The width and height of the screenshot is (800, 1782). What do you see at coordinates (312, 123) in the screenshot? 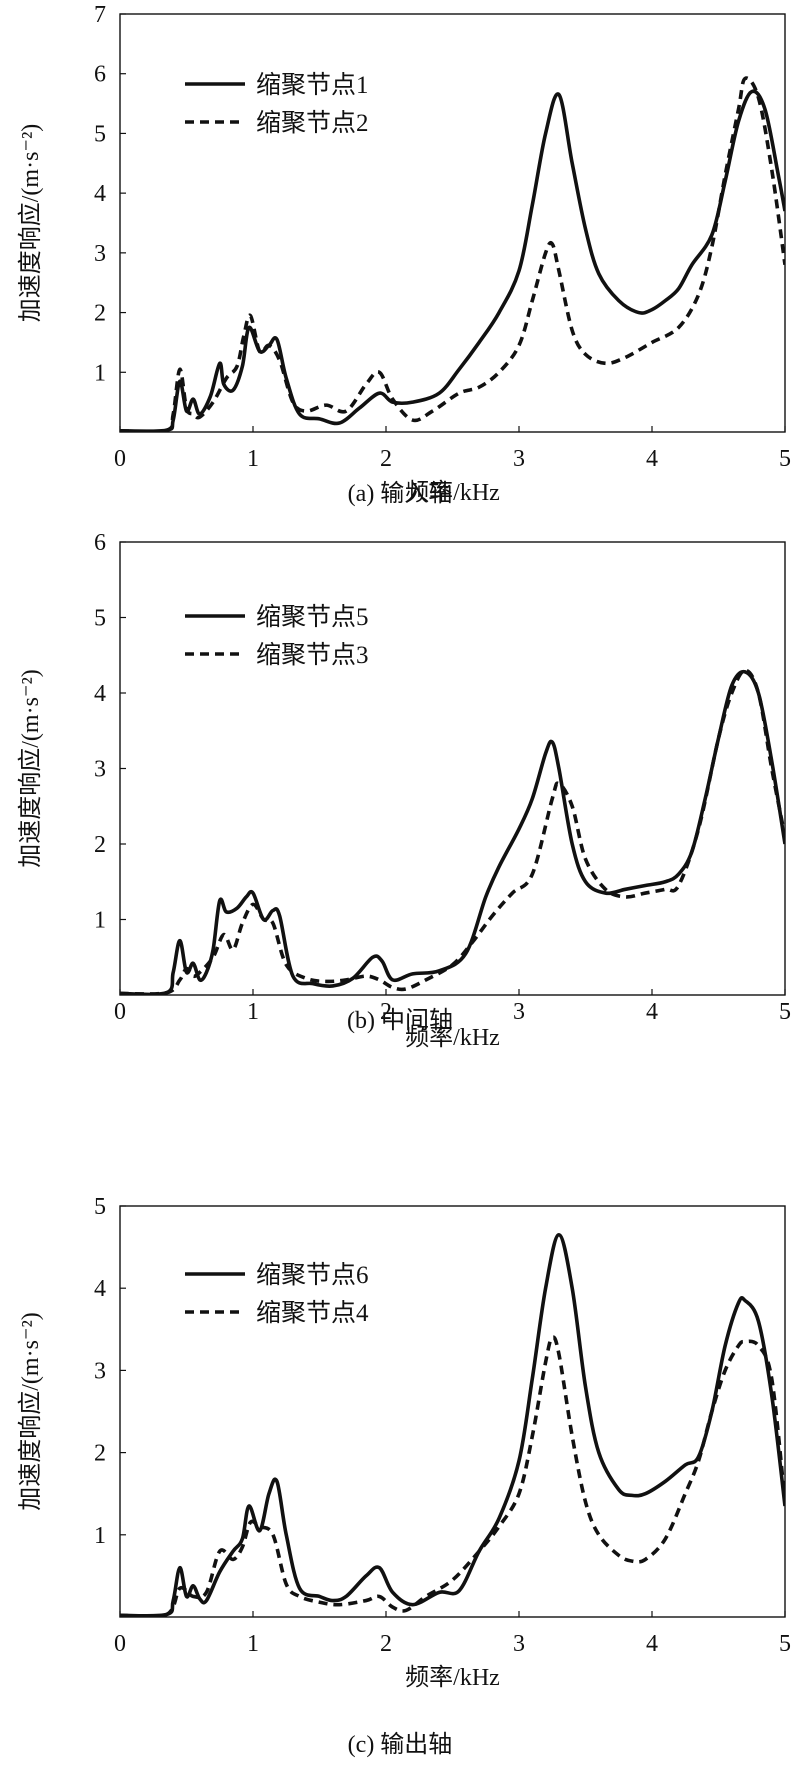
I see `legend-label: 缩聚节点2` at bounding box center [312, 123].